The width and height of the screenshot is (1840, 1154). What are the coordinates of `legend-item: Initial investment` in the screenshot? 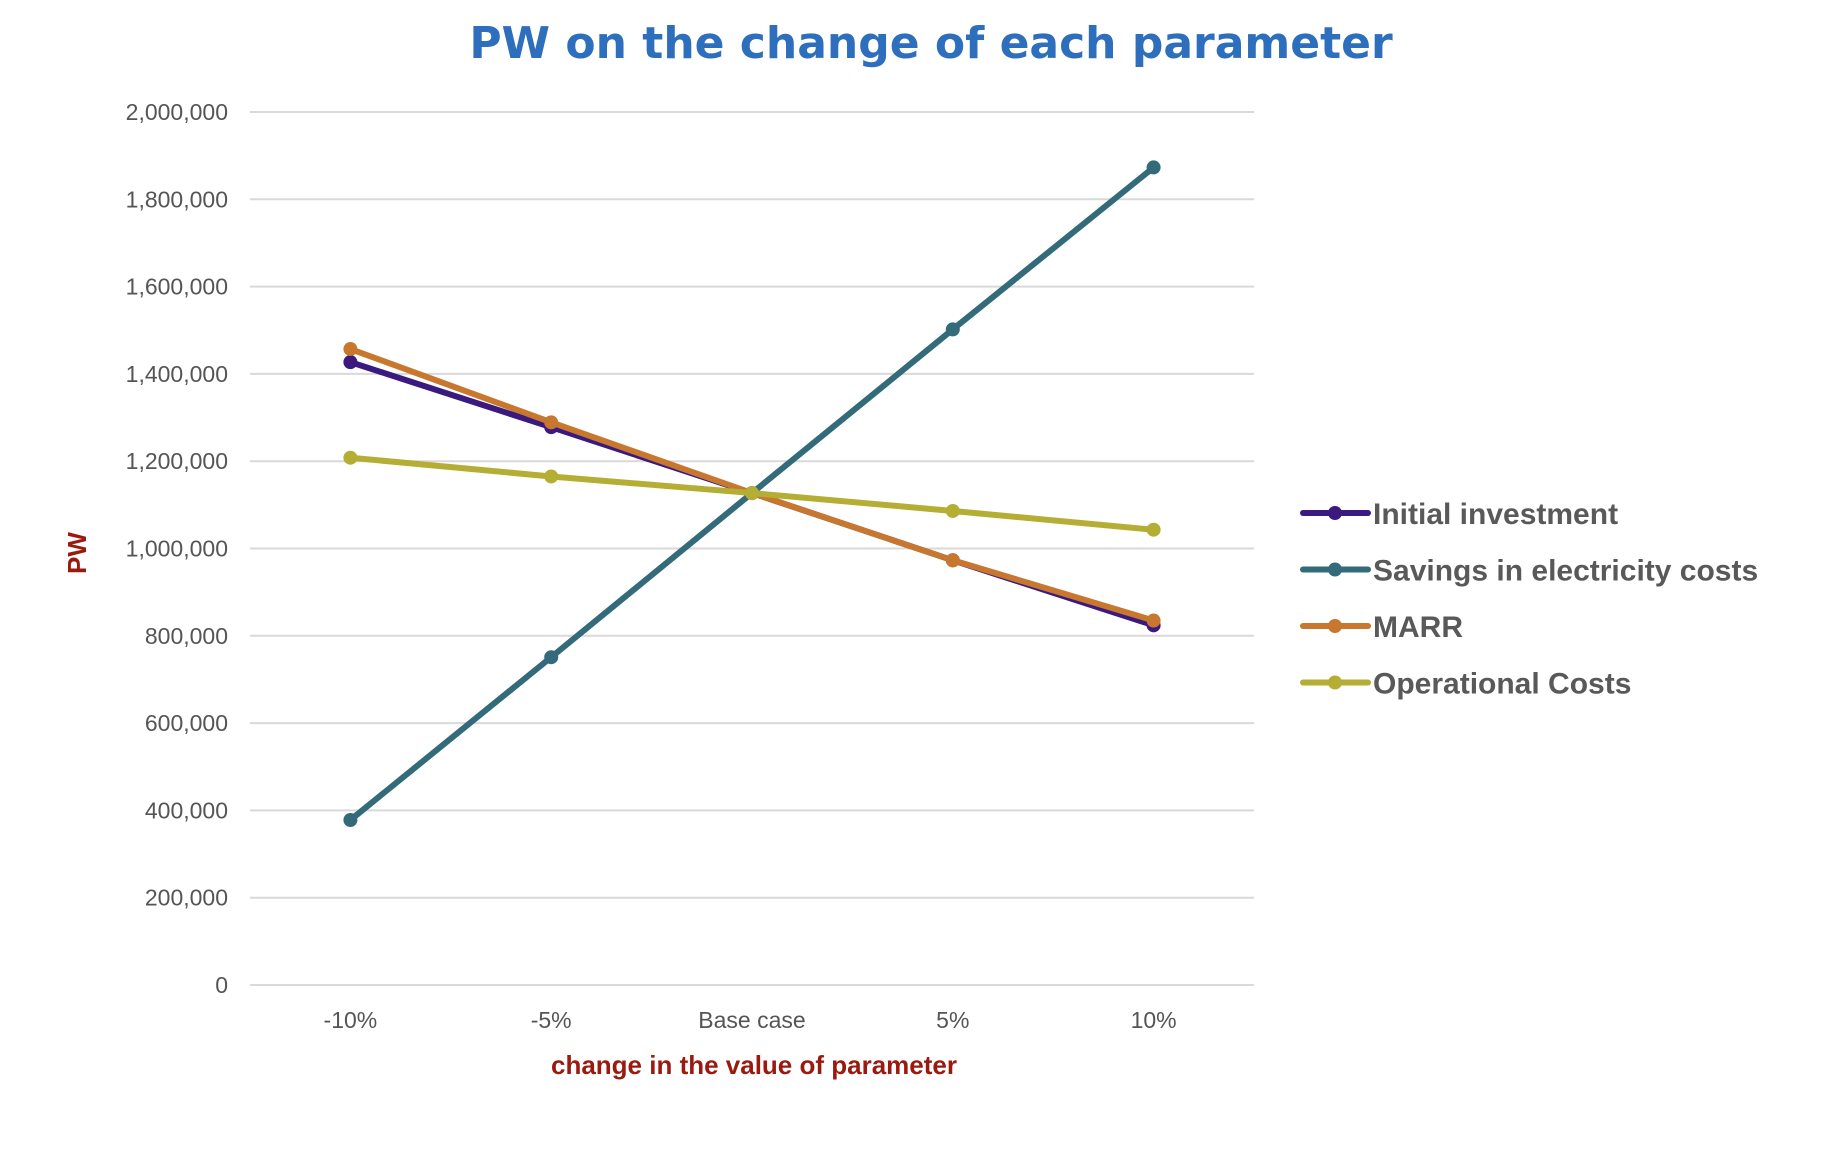 It's located at (1459, 514).